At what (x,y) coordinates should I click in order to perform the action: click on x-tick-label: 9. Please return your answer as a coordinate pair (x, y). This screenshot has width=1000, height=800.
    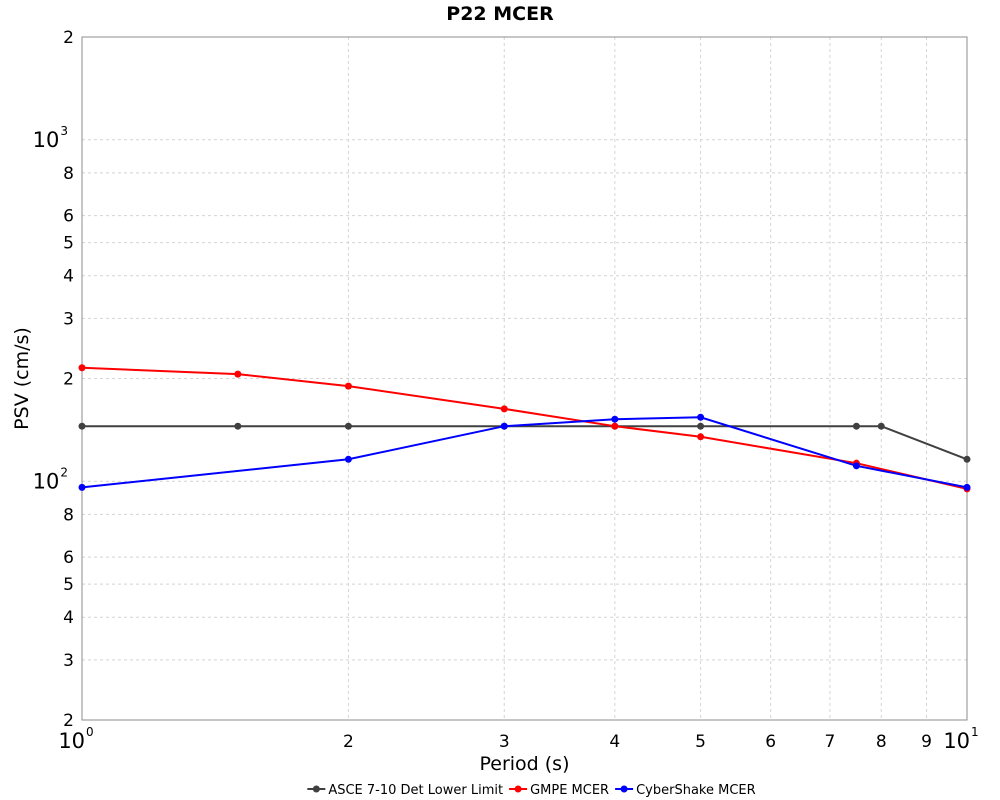
    Looking at the image, I should click on (926, 742).